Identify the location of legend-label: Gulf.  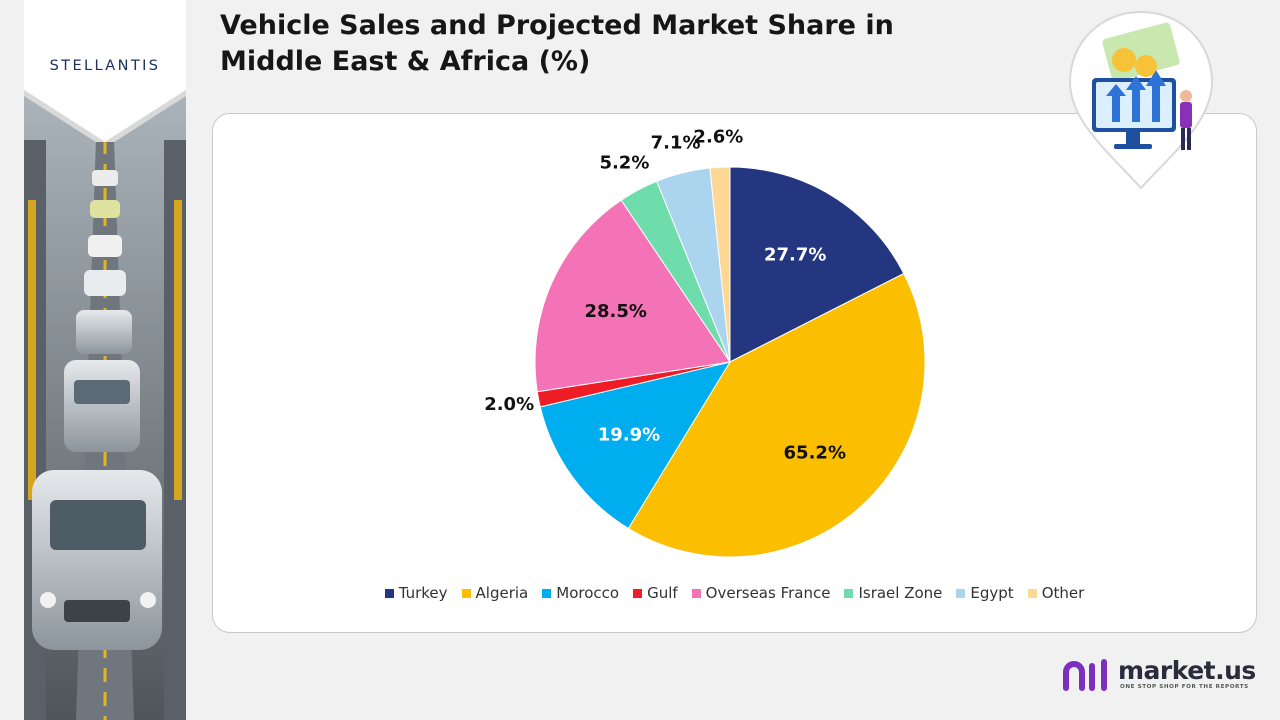
(662, 593).